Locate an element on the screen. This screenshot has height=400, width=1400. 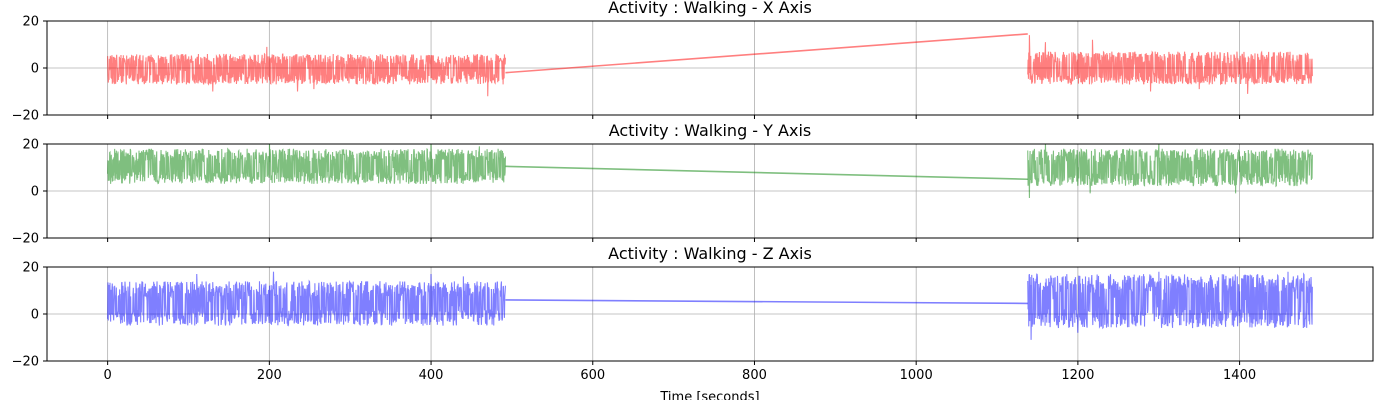
x-tick-label: 0 is located at coordinates (107, 375).